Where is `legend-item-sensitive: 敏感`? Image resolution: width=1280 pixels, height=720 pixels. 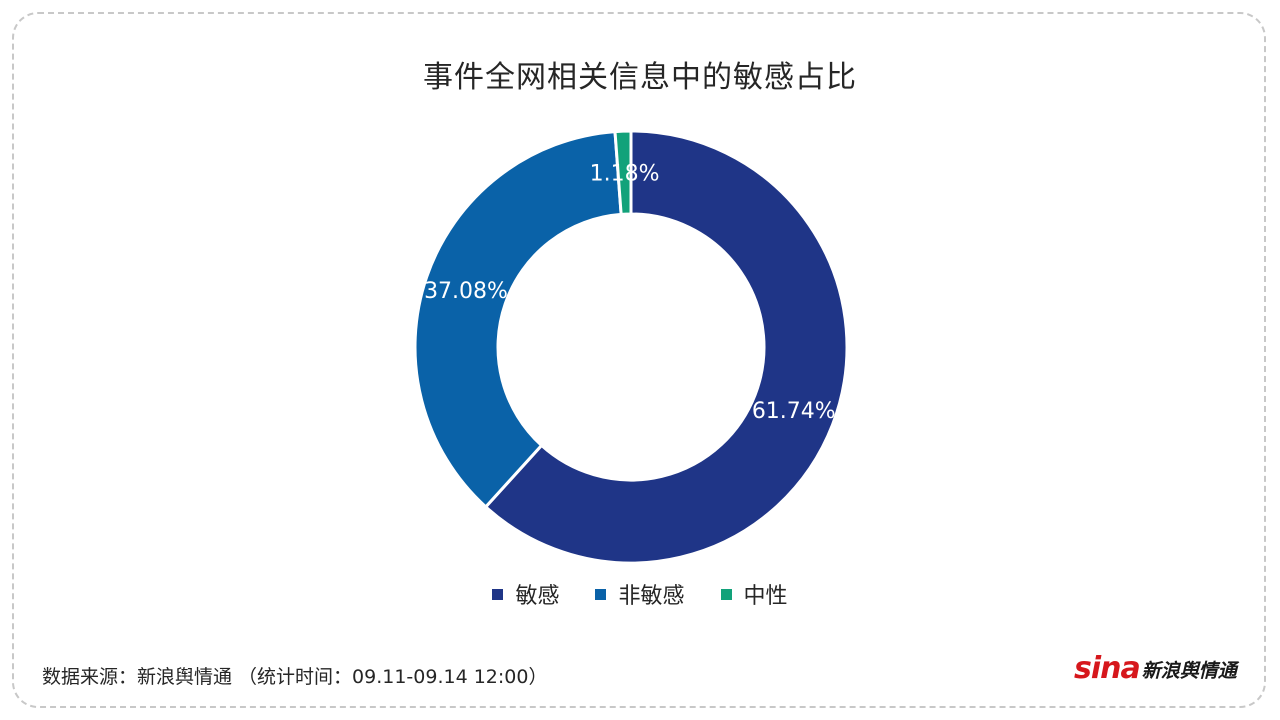
legend-item-sensitive: 敏感 is located at coordinates (525, 594).